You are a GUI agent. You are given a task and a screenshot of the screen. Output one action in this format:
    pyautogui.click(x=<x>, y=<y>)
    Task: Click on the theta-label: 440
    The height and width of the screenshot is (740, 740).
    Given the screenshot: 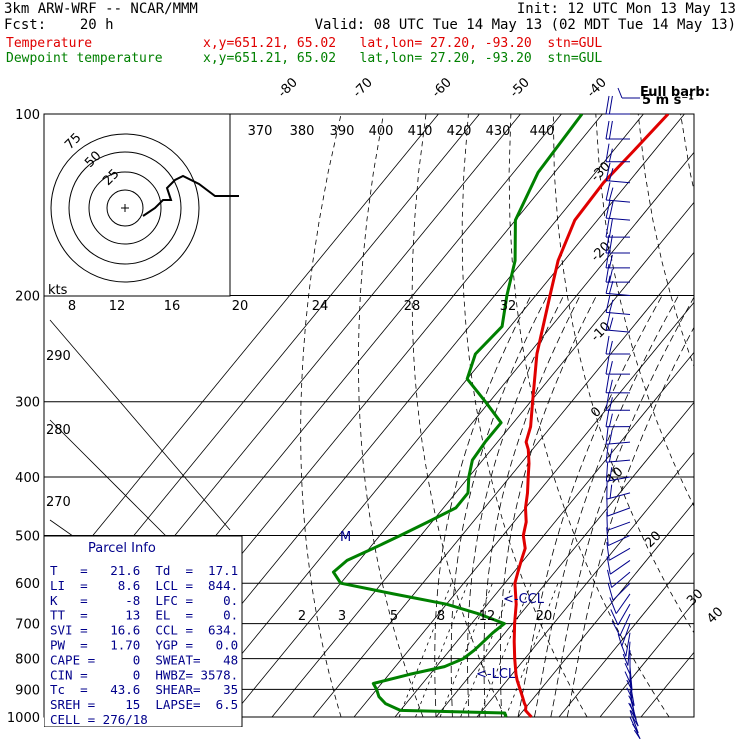 What is the action you would take?
    pyautogui.click(x=542, y=131)
    